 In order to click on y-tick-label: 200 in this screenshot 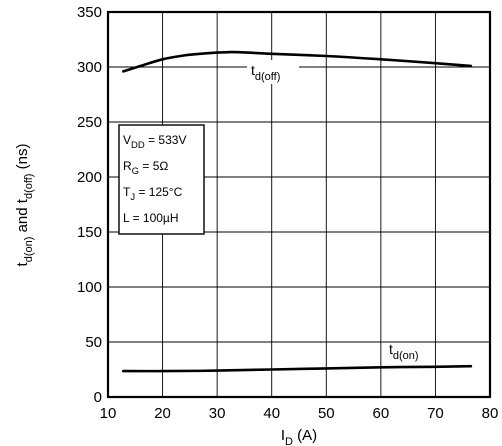, I will do `click(89, 177)`.